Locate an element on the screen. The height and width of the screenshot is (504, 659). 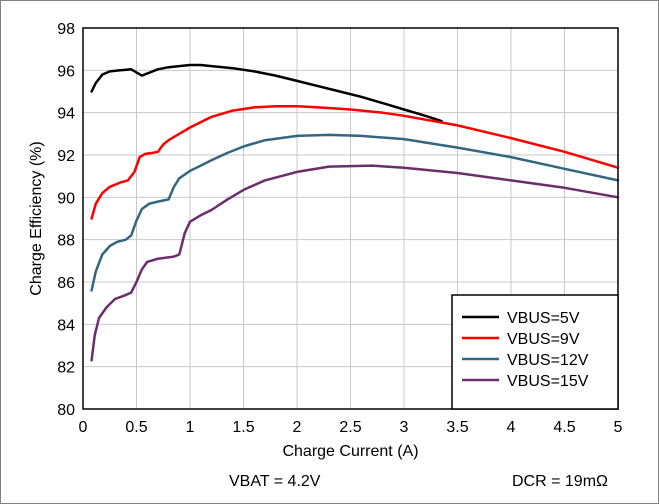
legend-box is located at coordinates (535, 352).